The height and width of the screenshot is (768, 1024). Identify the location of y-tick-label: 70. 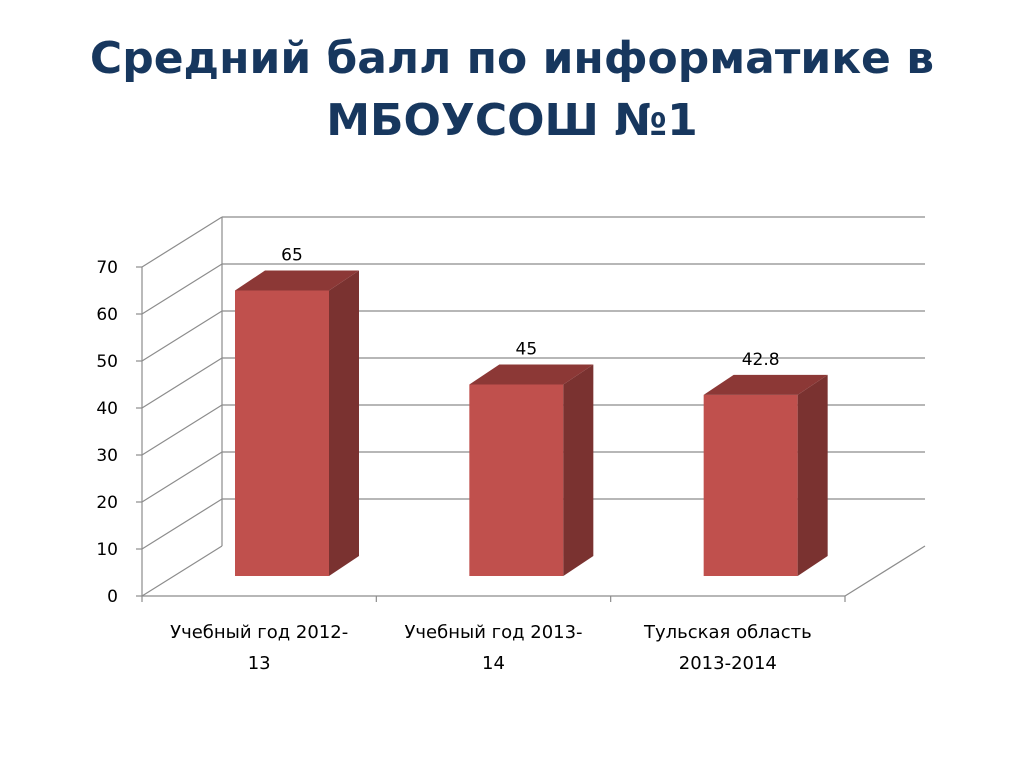
(107, 268).